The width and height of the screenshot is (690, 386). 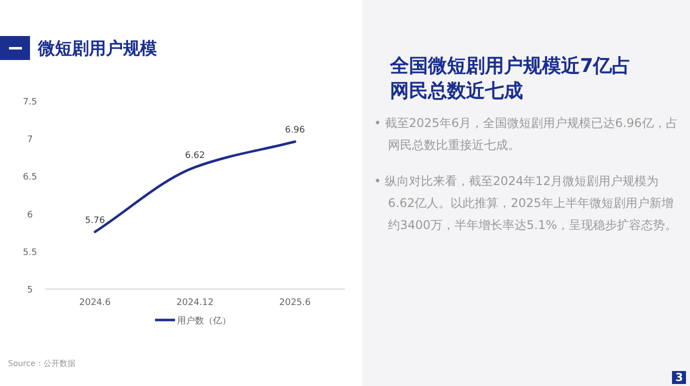 I want to click on text: • 纵向对比来看，截至2024年12月微短剧用户规模为6.62亿人。以此推算，2025年上半年微短剧用户新增约3400万，半年增长率达5.1%，呈现稳步扩容态势。, so click(x=526, y=203).